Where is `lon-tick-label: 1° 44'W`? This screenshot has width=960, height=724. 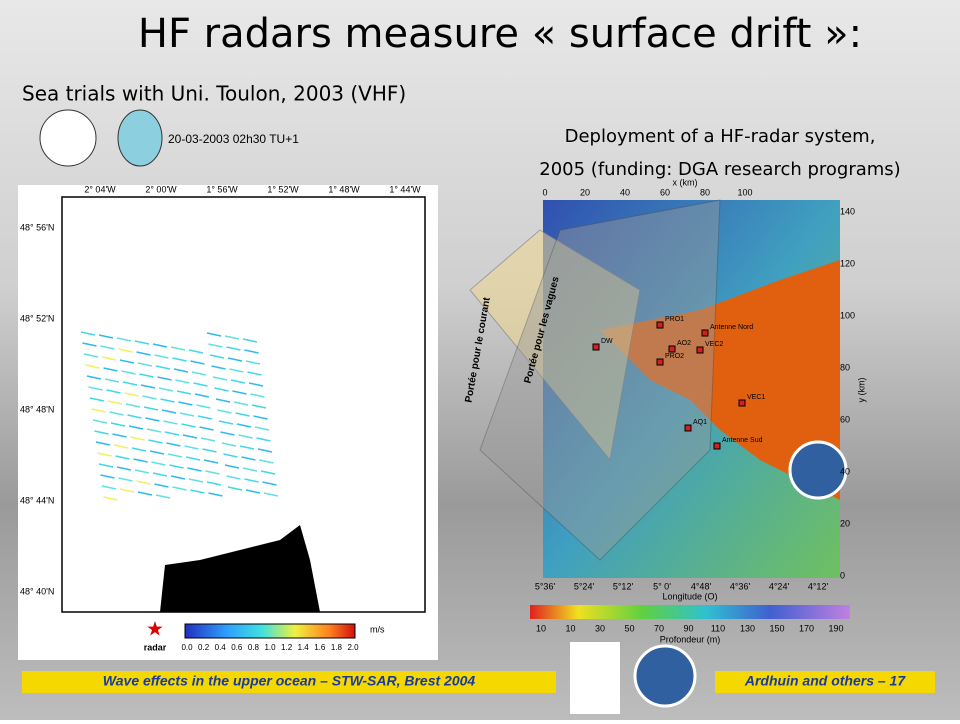 lon-tick-label: 1° 44'W is located at coordinates (405, 189).